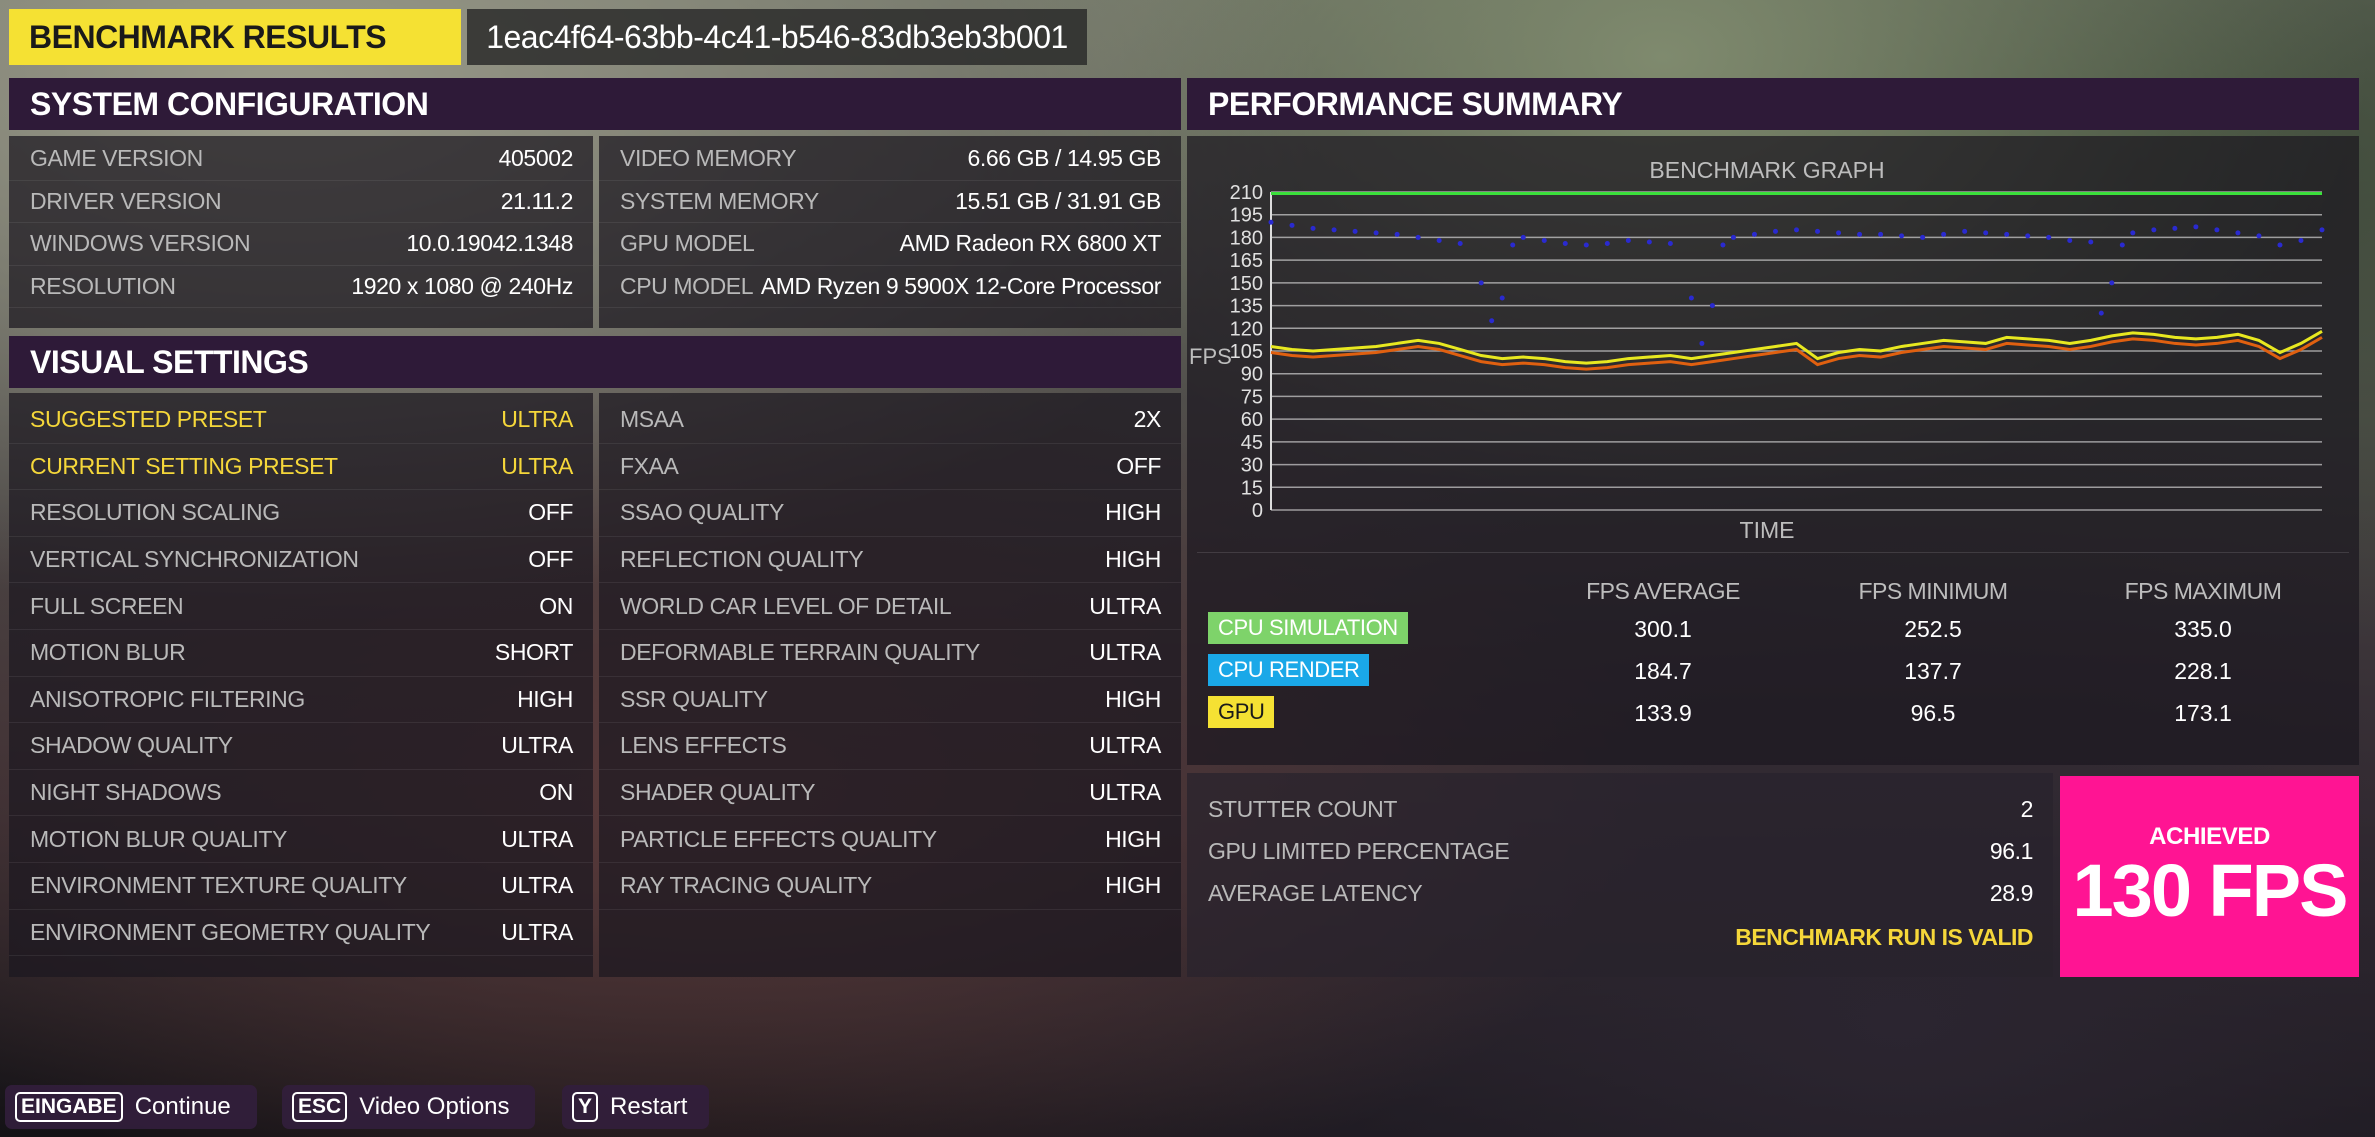 The height and width of the screenshot is (1137, 2375). I want to click on setting-row: PARTICLE EFFECTS QUALITY HIGH, so click(890, 839).